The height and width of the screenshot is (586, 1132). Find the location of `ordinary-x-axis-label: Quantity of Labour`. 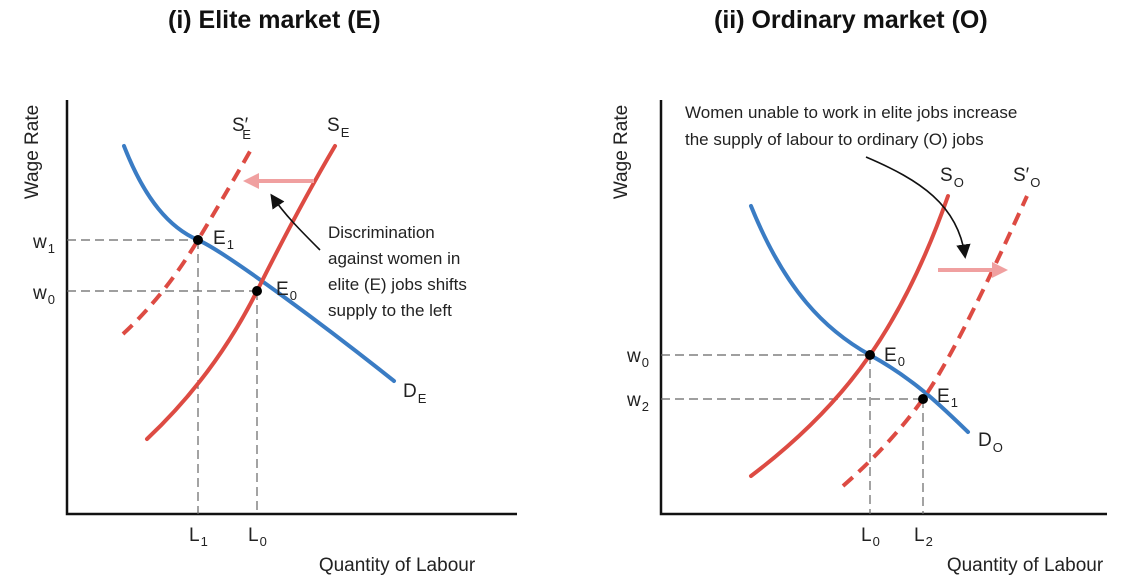

ordinary-x-axis-label: Quantity of Labour is located at coordinates (1025, 565).